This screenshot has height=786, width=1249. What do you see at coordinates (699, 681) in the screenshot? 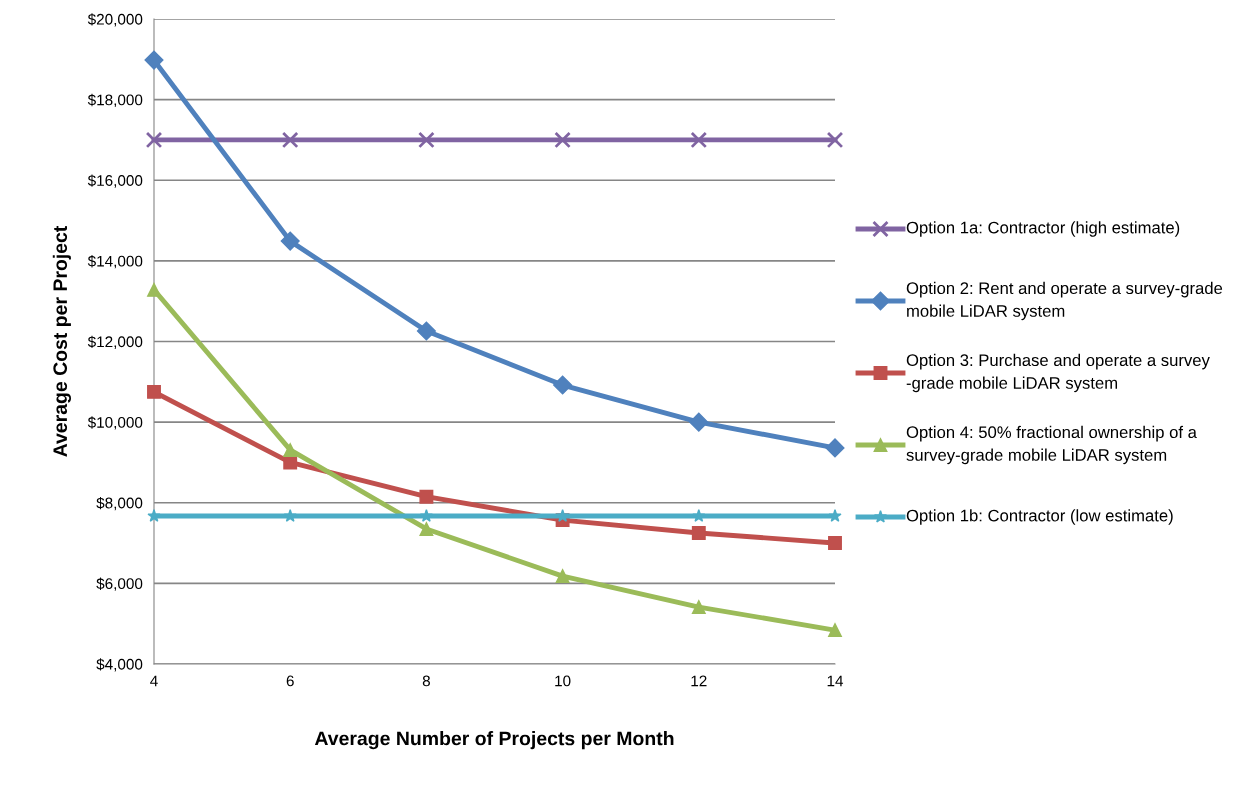
I see `x-tick-label: 12` at bounding box center [699, 681].